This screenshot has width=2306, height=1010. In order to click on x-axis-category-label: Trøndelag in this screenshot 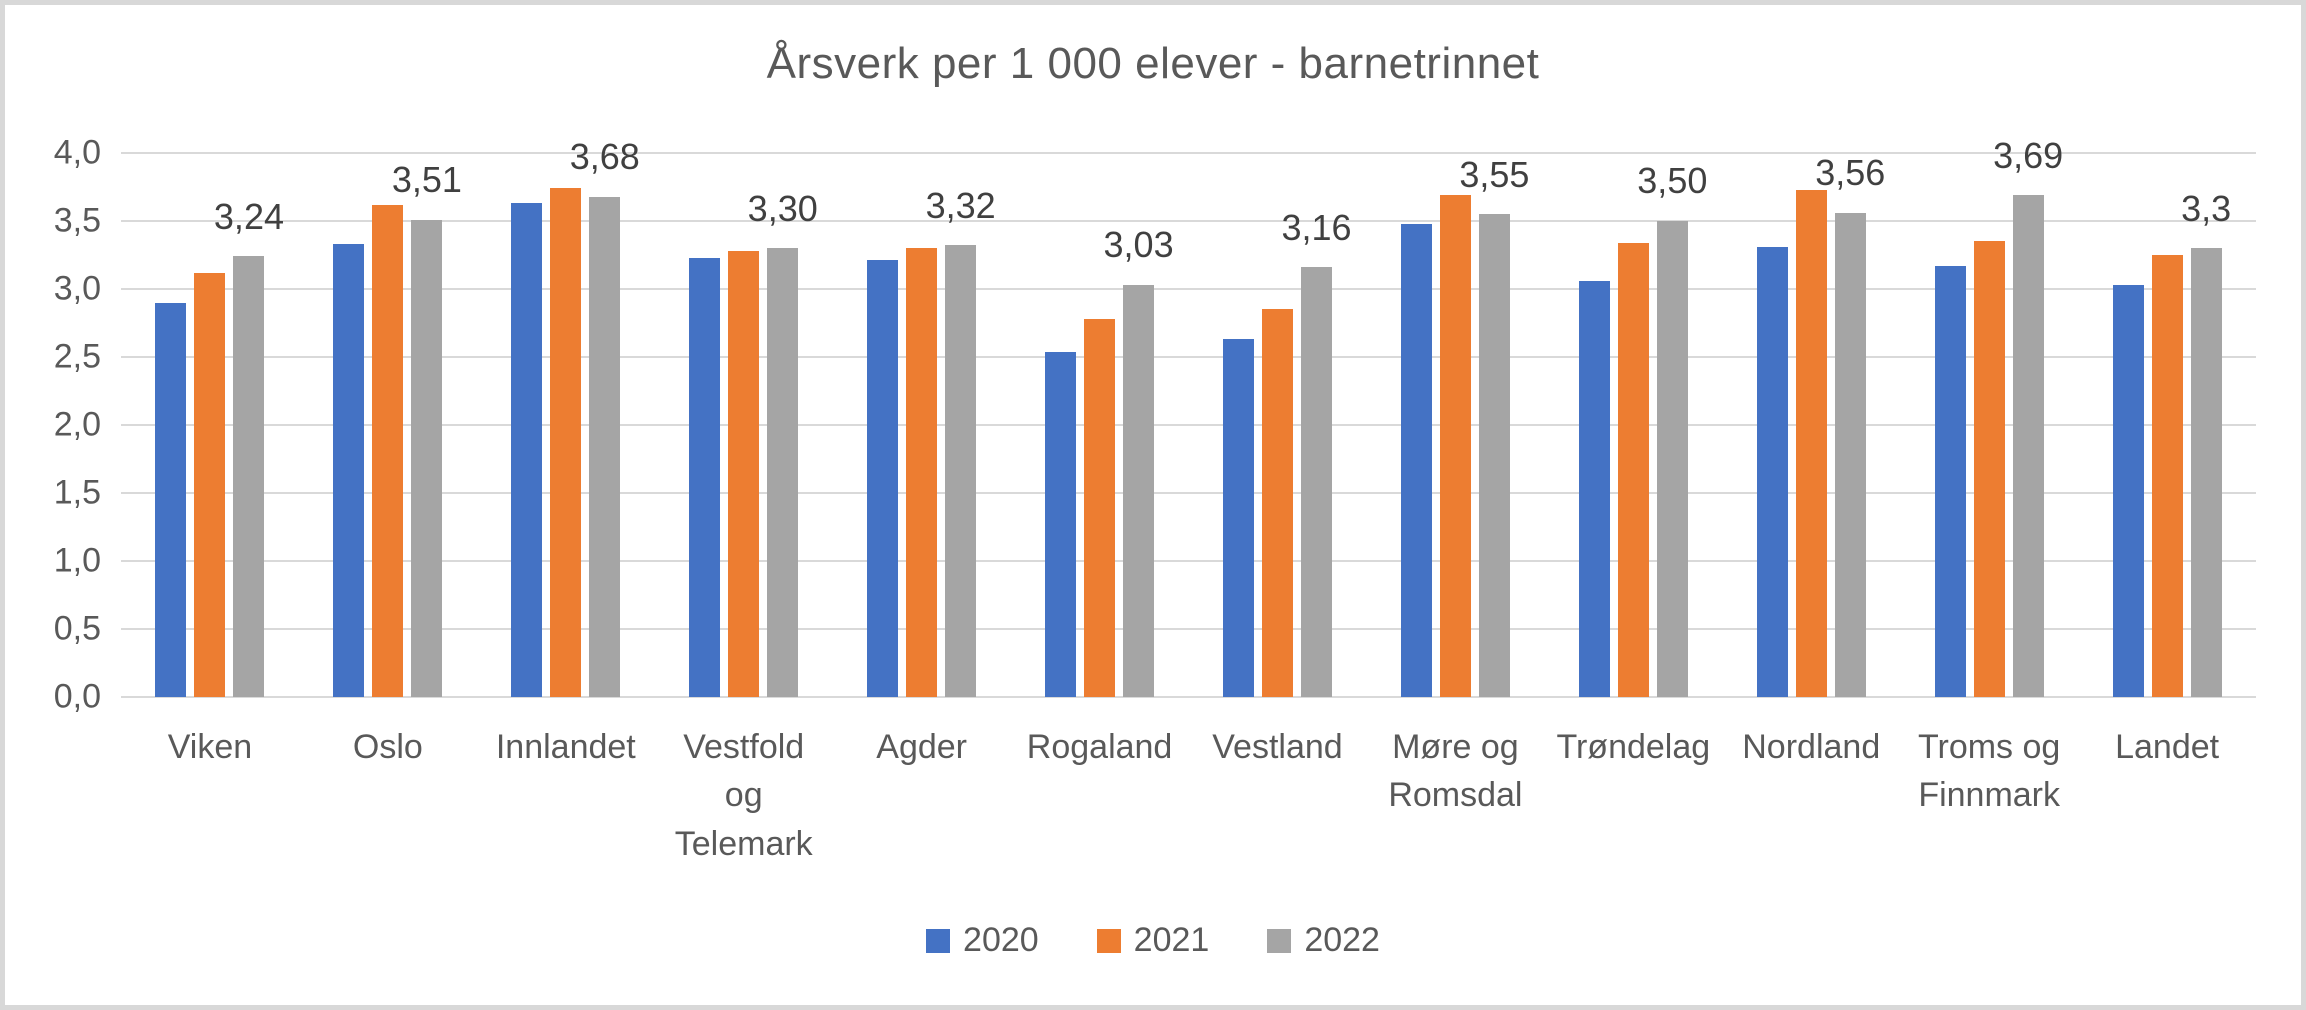, I will do `click(1633, 747)`.